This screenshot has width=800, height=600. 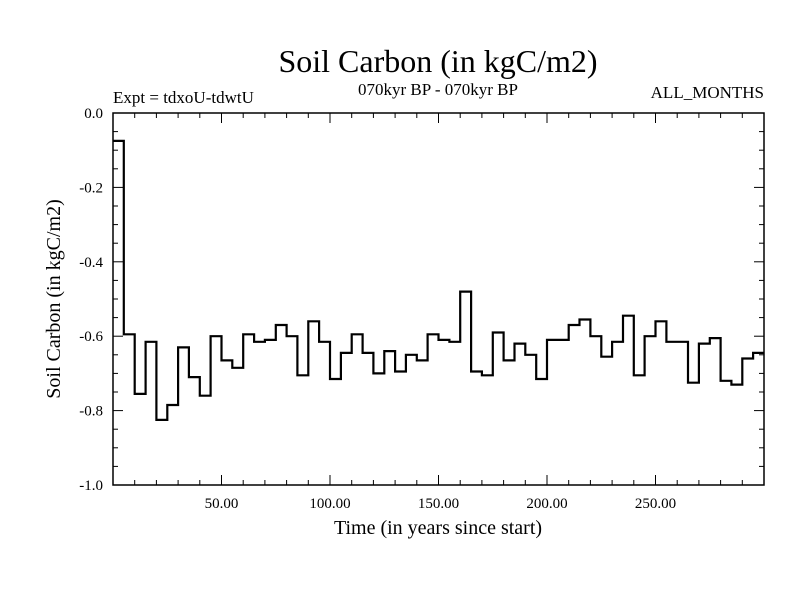 What do you see at coordinates (91, 412) in the screenshot?
I see `y-tick-label: -0.8` at bounding box center [91, 412].